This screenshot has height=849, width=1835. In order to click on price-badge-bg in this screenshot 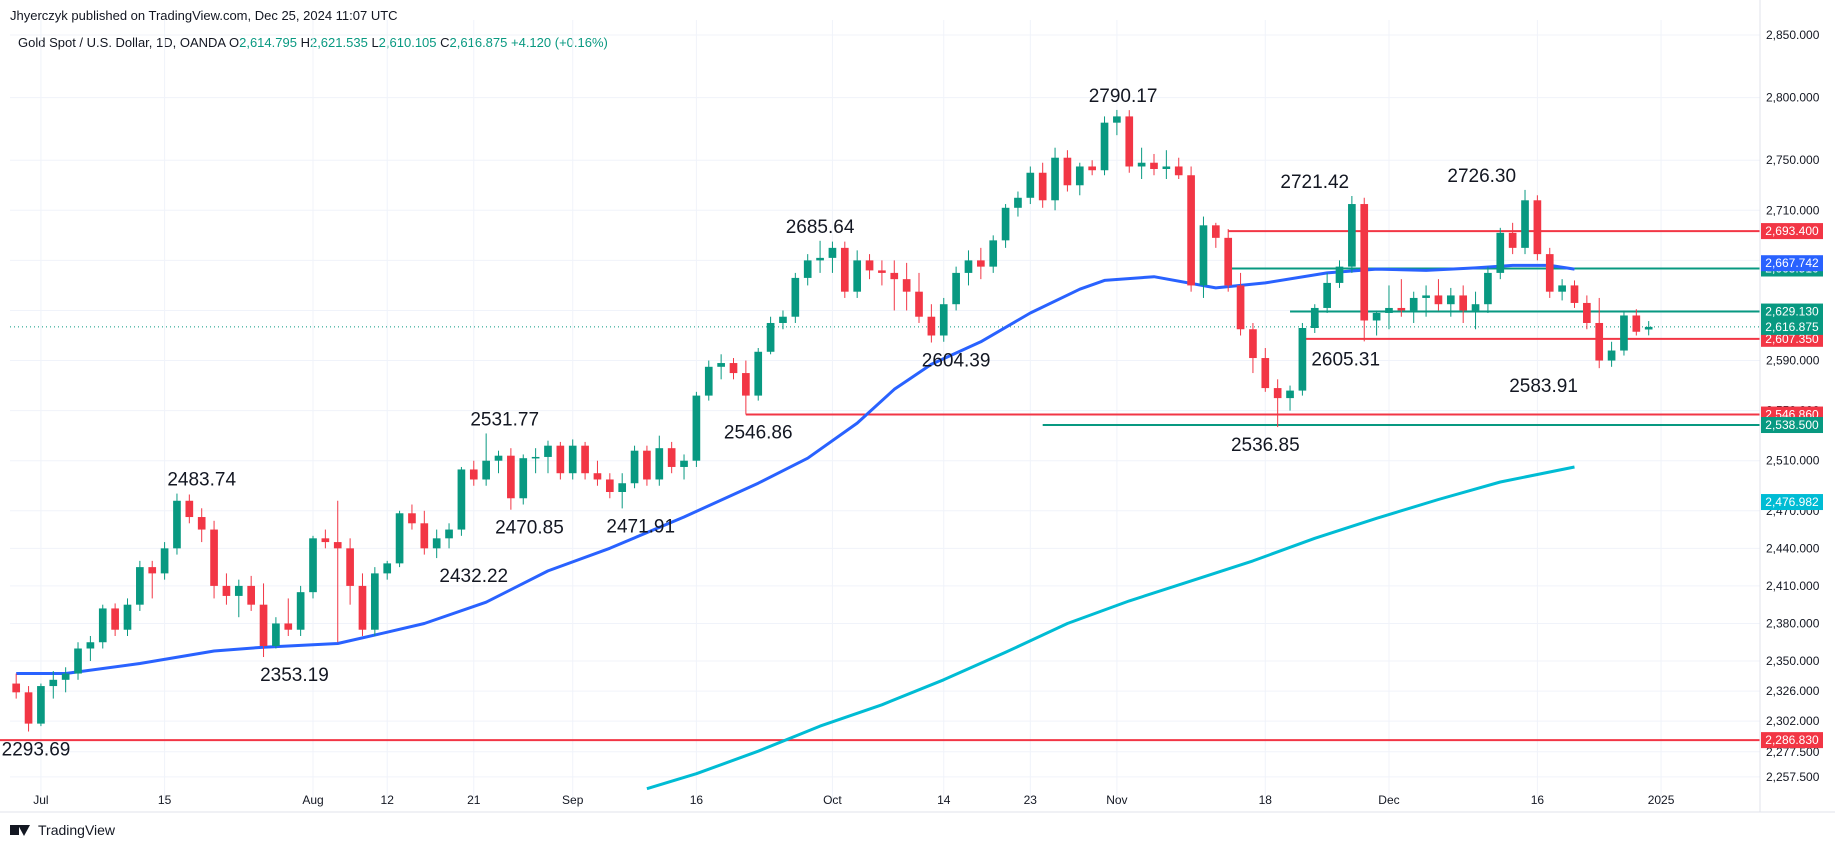, I will do `click(1792, 311)`.